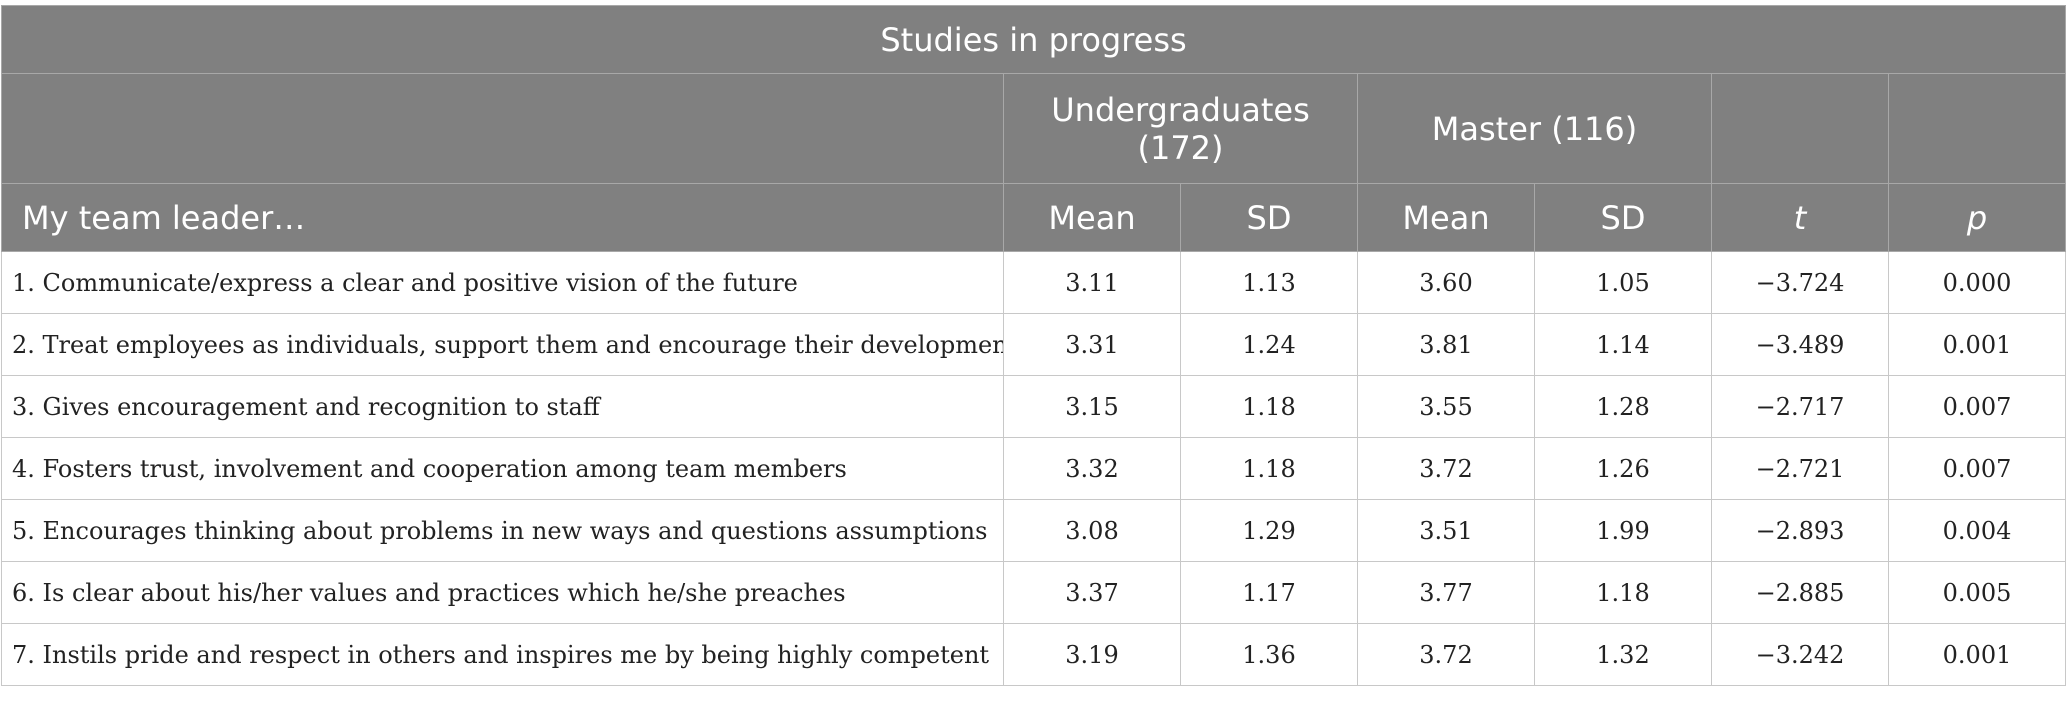 This screenshot has height=704, width=2067. Describe the element at coordinates (1623, 406) in the screenshot. I see `master-sd-cell: 1.28` at that location.